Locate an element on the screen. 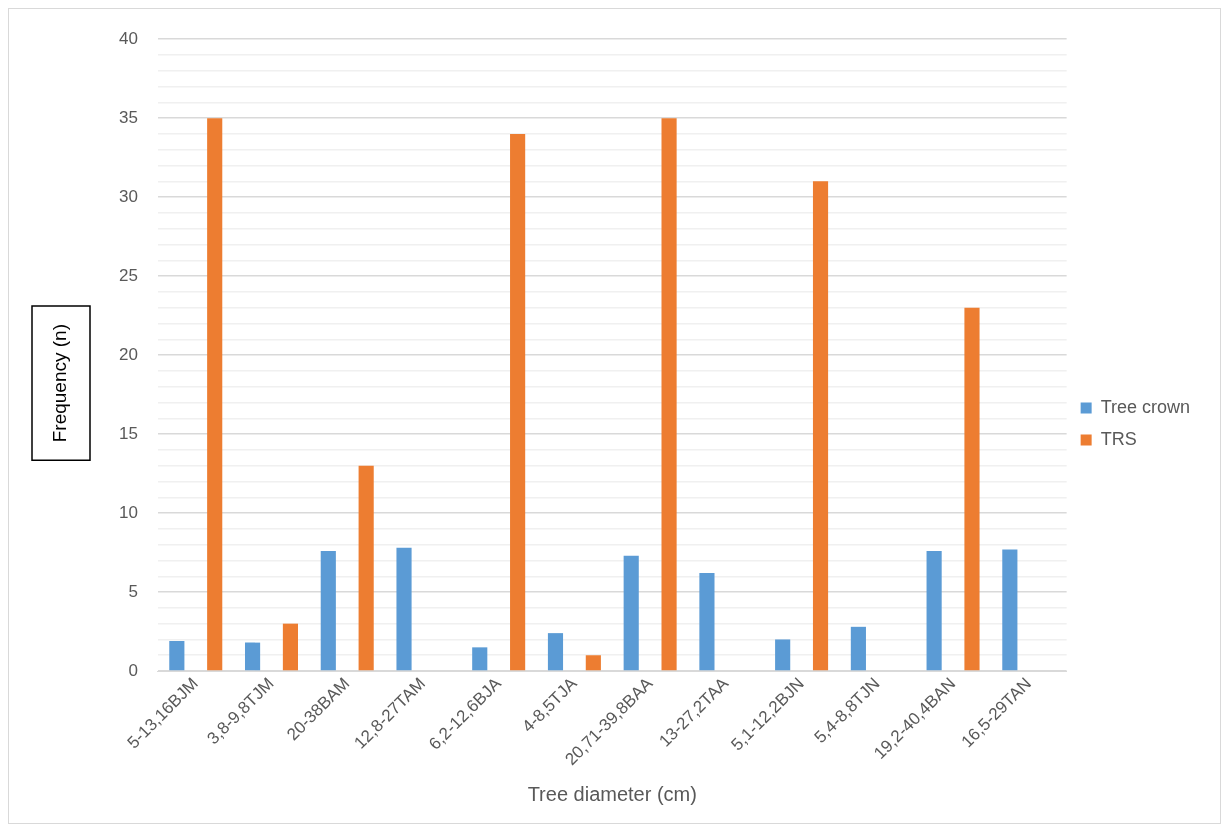 Image resolution: width=1229 pixels, height=832 pixels. x-axis-title: Tree diameter (cm) is located at coordinates (612, 793).